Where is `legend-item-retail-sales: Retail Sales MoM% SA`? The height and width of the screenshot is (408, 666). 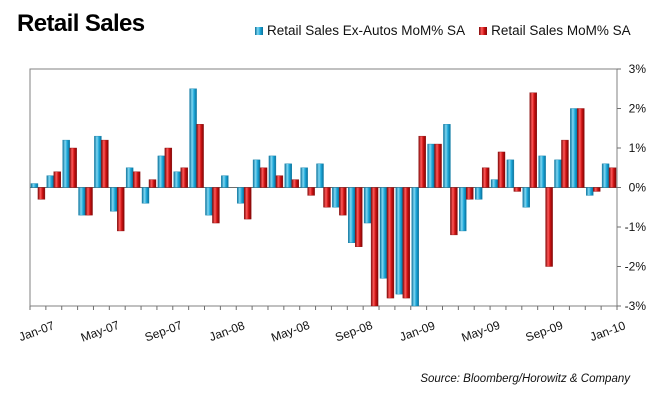 legend-item-retail-sales: Retail Sales MoM% SA is located at coordinates (555, 30).